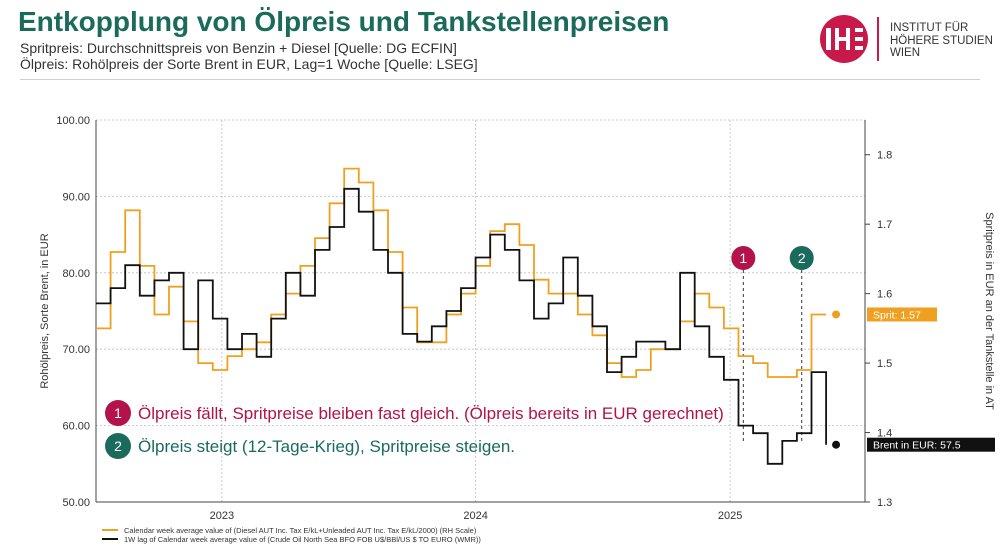  I want to click on brent-value-badge, so click(931, 444).